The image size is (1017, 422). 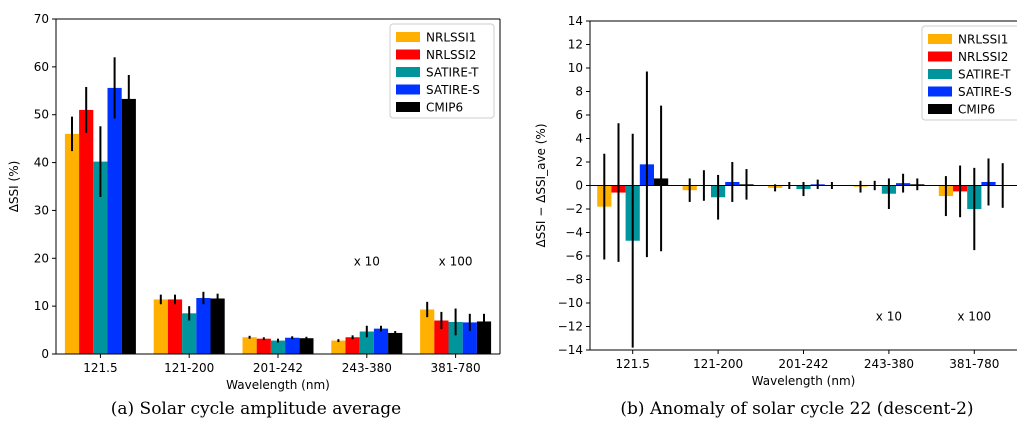 I want to click on ytick-label-b-2: 2, so click(x=579, y=162).